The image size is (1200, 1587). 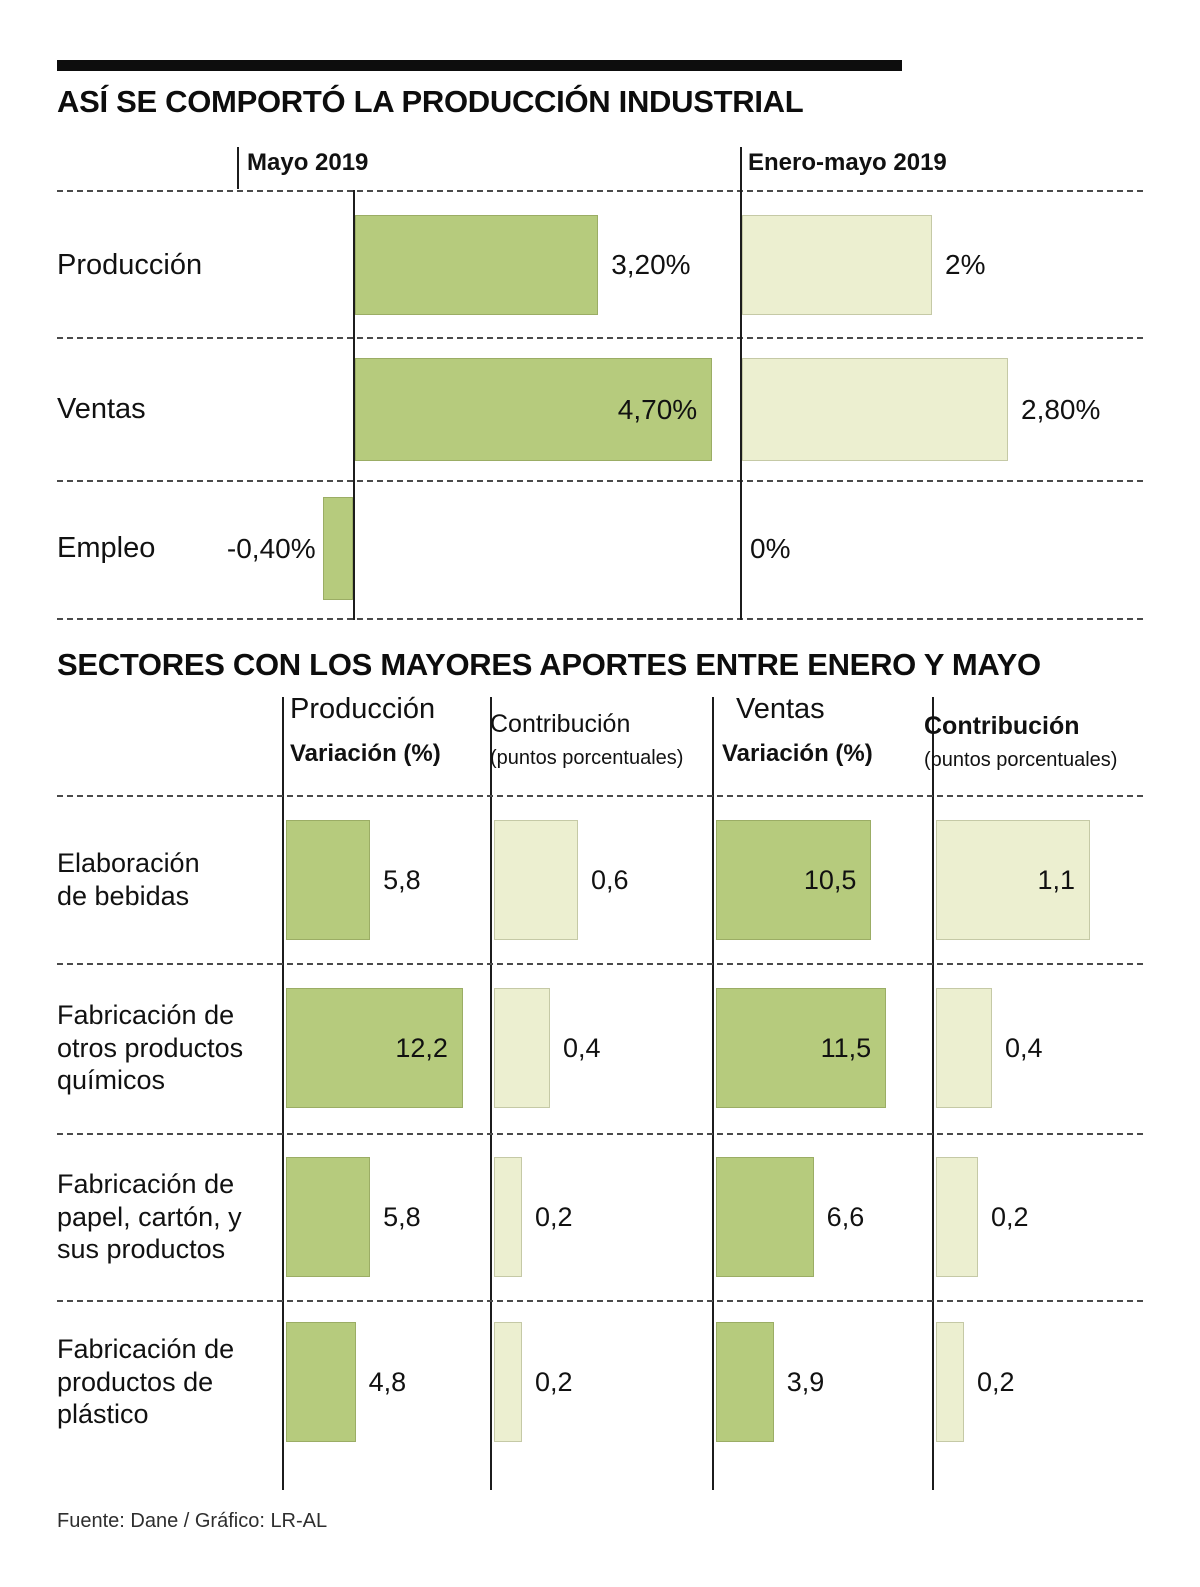 I want to click on value-empleo-enero-mayo: 0%, so click(x=766, y=548).